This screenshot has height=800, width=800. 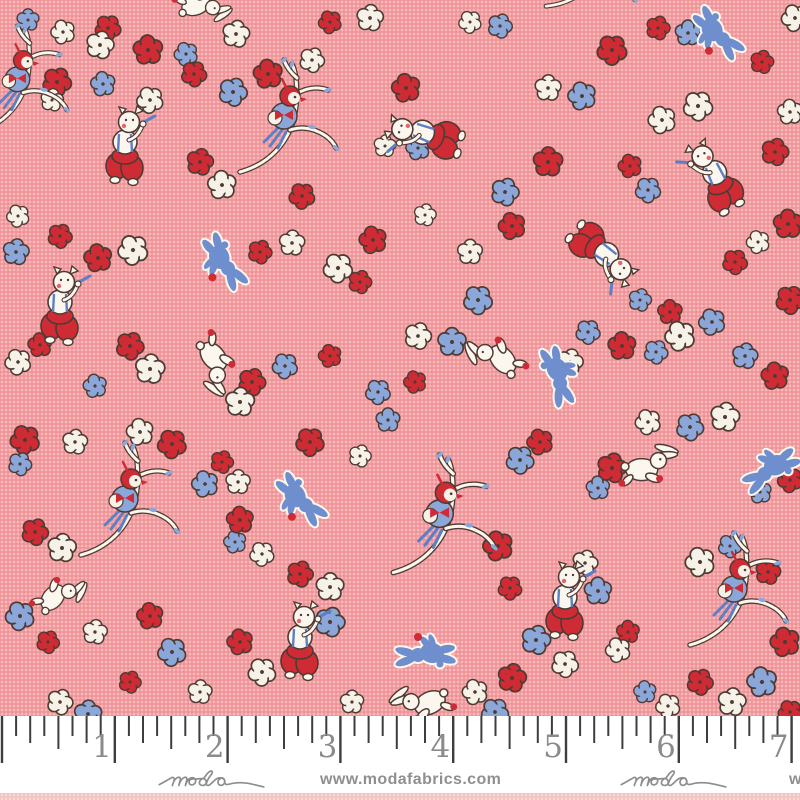 What do you see at coordinates (214, 747) in the screenshot?
I see `ruler-number: 2` at bounding box center [214, 747].